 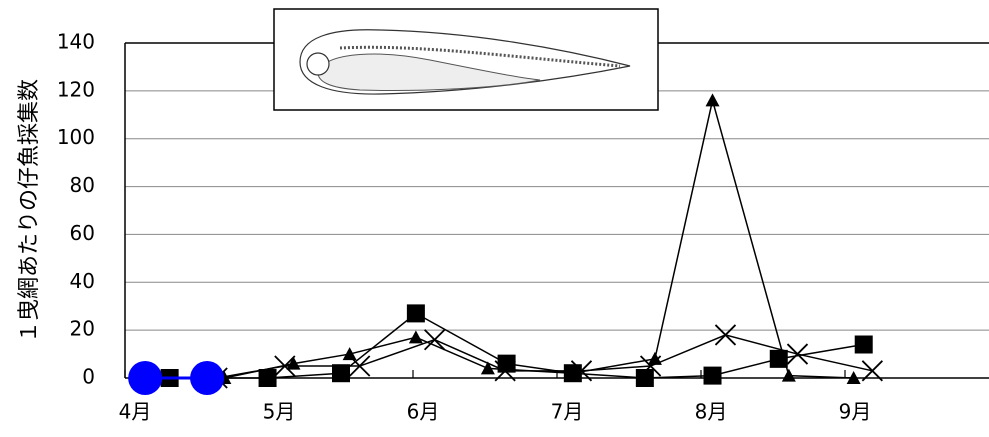 I want to click on y-tick-label: 60, so click(x=82, y=233).